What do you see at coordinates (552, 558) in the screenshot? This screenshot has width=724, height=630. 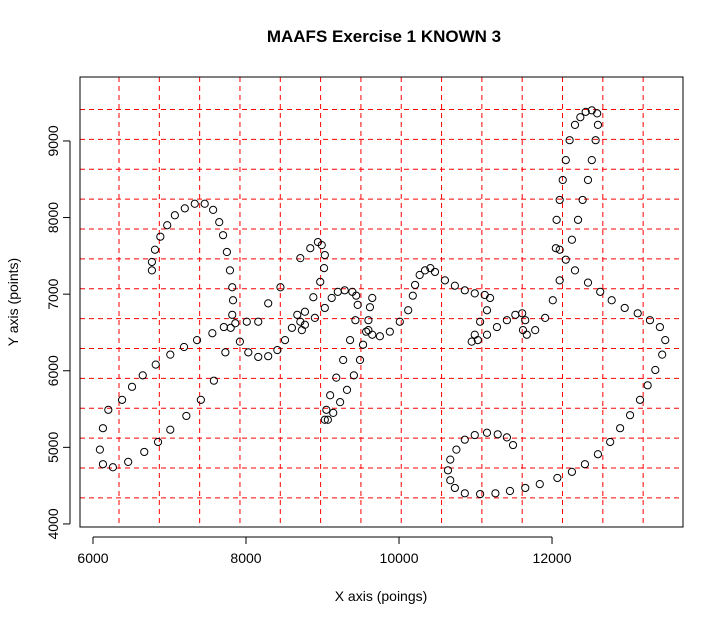 I see `x-tick-label: 12000` at bounding box center [552, 558].